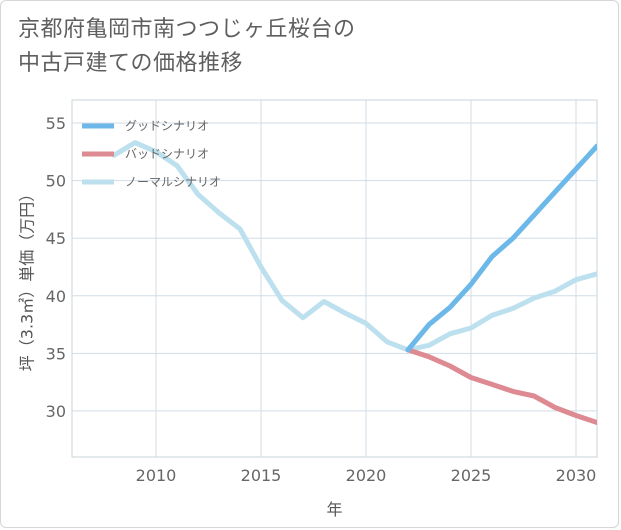  Describe the element at coordinates (56, 296) in the screenshot. I see `y-tick-label: 40` at that location.